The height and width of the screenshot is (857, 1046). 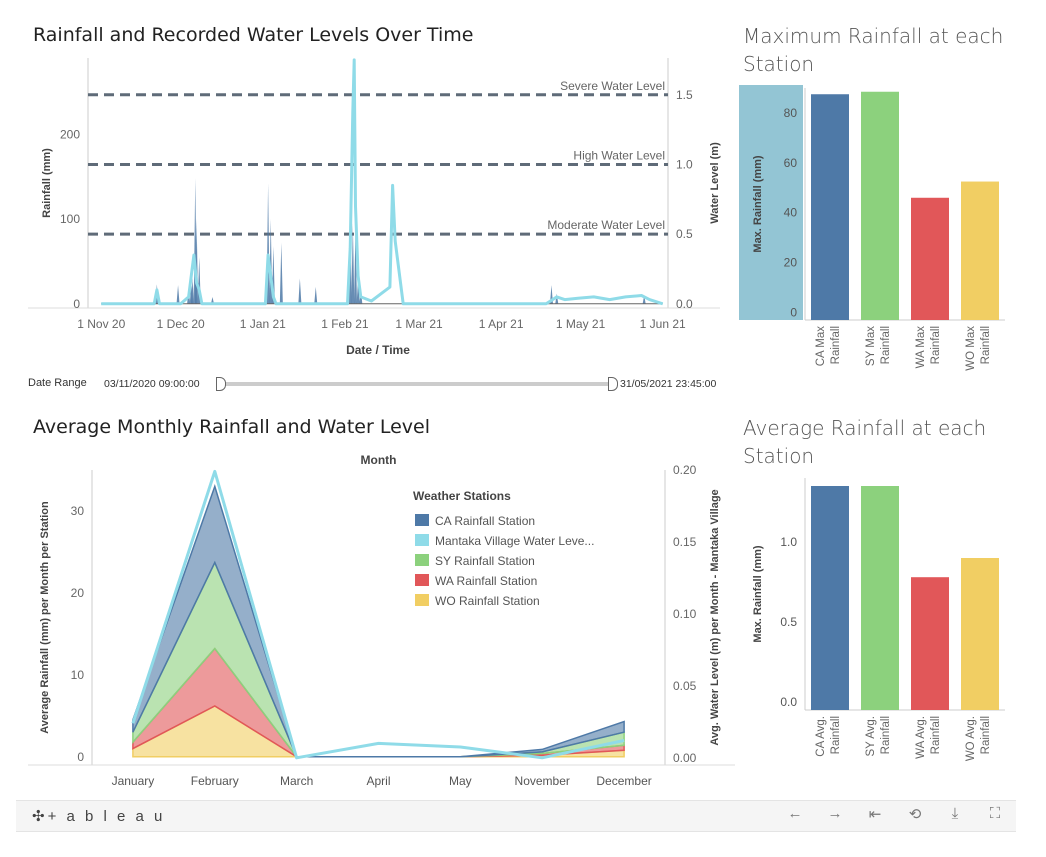 I want to click on tableau-logo: ✣+ a b l e a u, so click(x=99, y=816).